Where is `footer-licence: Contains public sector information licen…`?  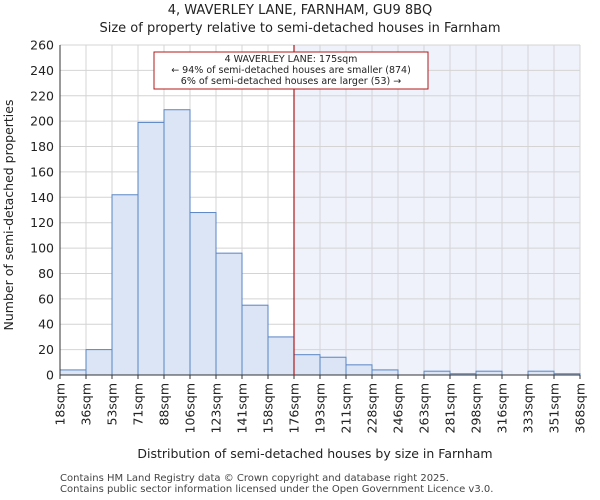 footer-licence: Contains public sector information licen… is located at coordinates (277, 489).